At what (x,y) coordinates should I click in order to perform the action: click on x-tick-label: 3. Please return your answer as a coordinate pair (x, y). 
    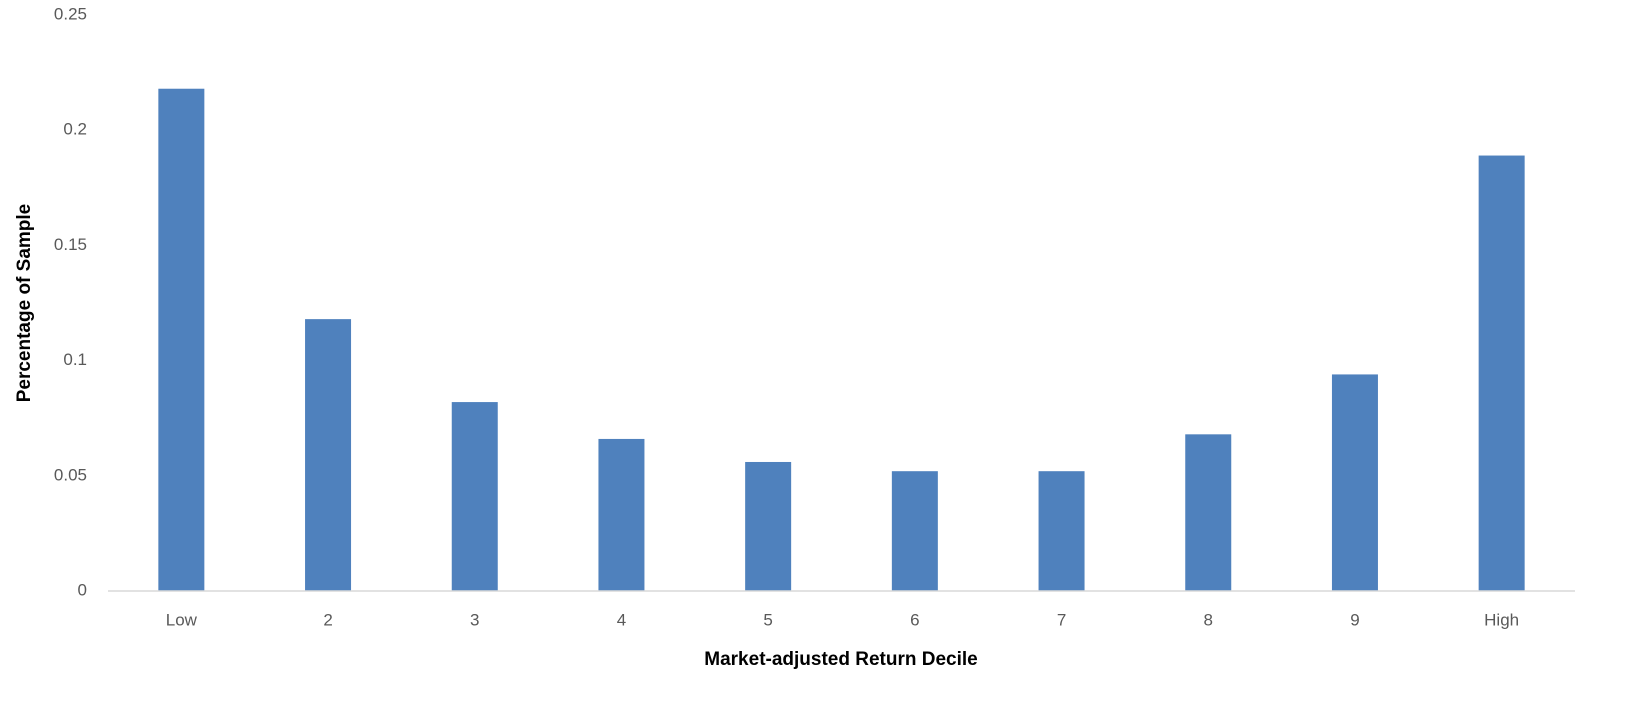
    Looking at the image, I should click on (474, 619).